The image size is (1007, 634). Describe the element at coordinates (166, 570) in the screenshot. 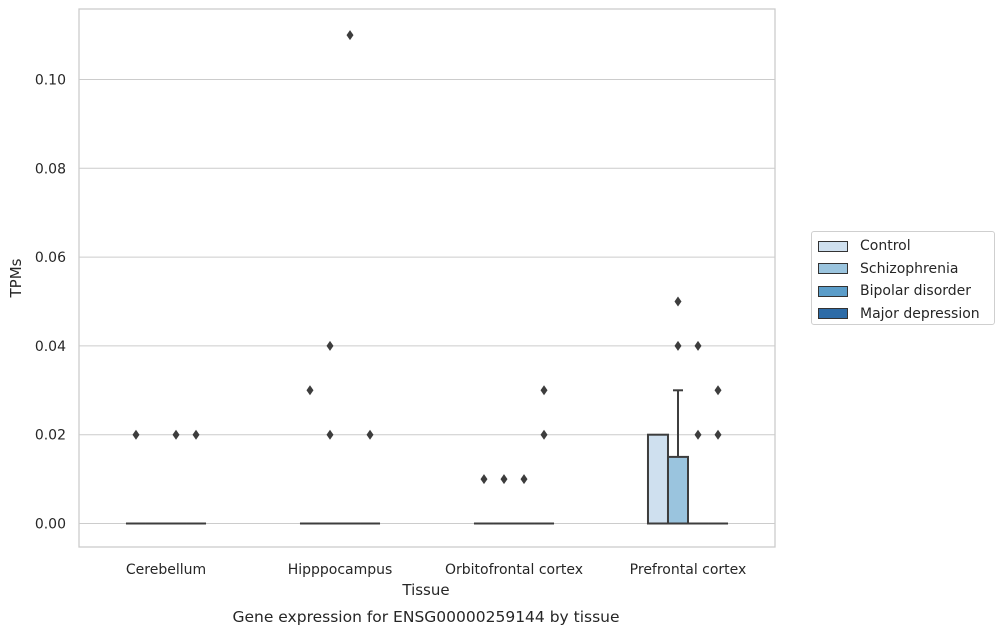

I see `x-tick-label: Cerebellum` at that location.